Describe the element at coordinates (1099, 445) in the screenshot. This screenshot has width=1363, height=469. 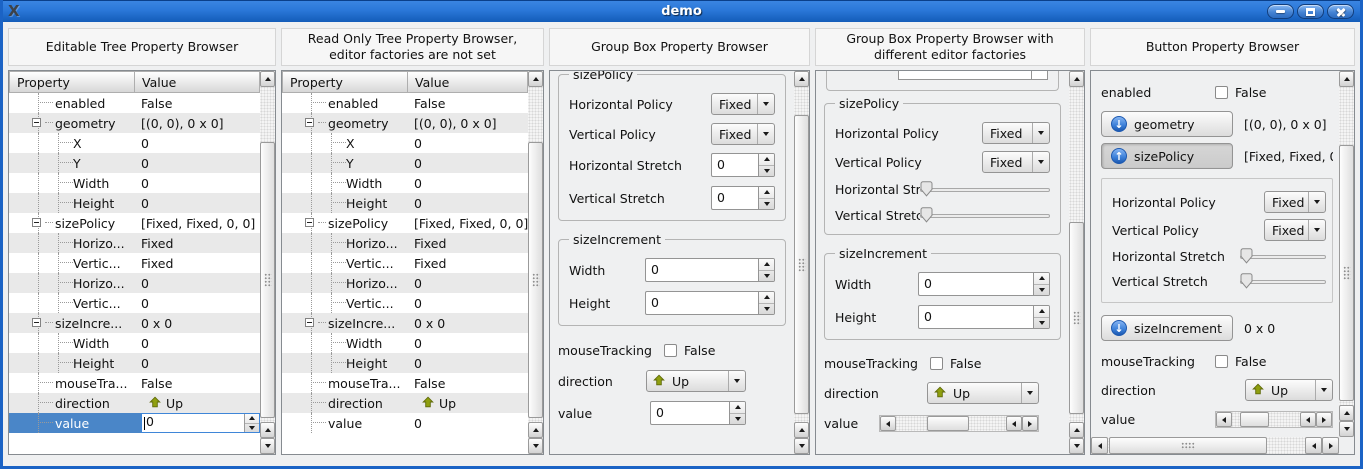
I see `scroll-left-button` at that location.